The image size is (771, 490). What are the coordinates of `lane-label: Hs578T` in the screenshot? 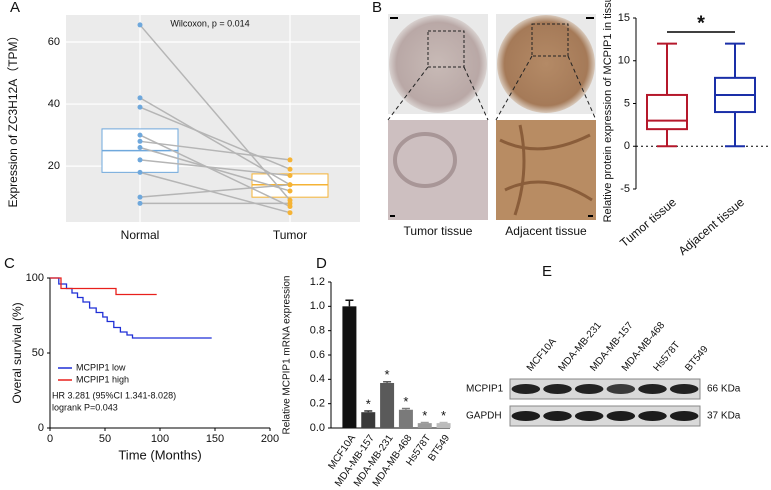 It's located at (667, 357).